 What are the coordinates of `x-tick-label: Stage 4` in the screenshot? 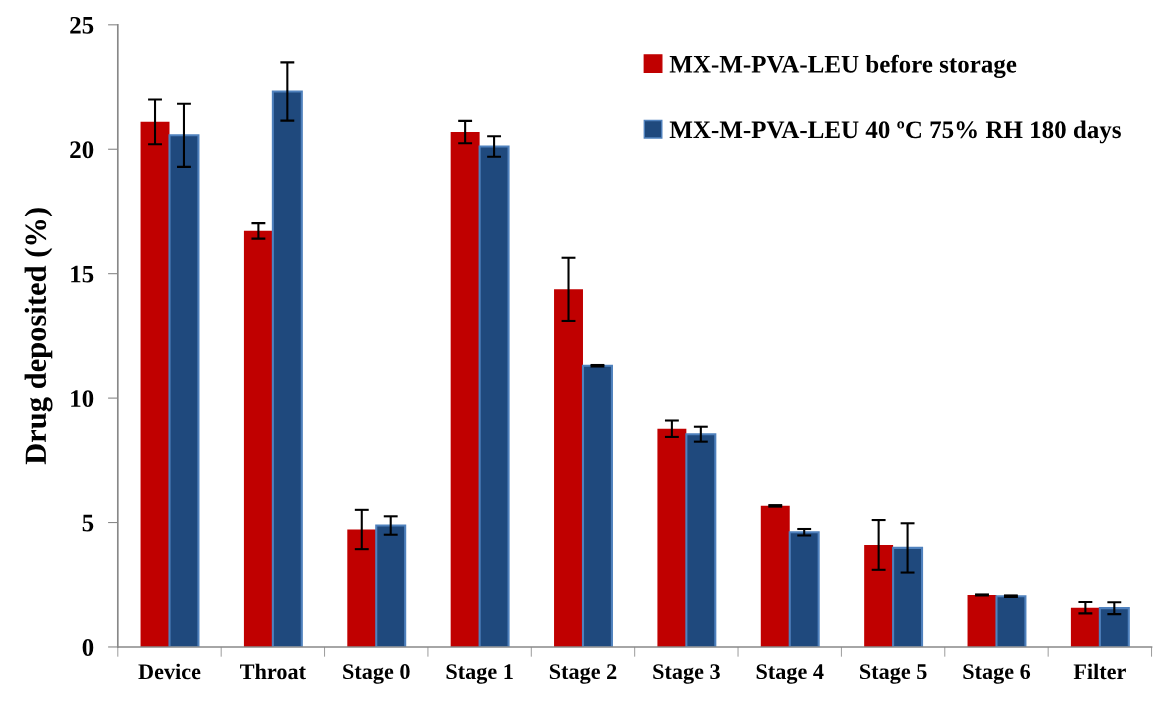 It's located at (790, 674).